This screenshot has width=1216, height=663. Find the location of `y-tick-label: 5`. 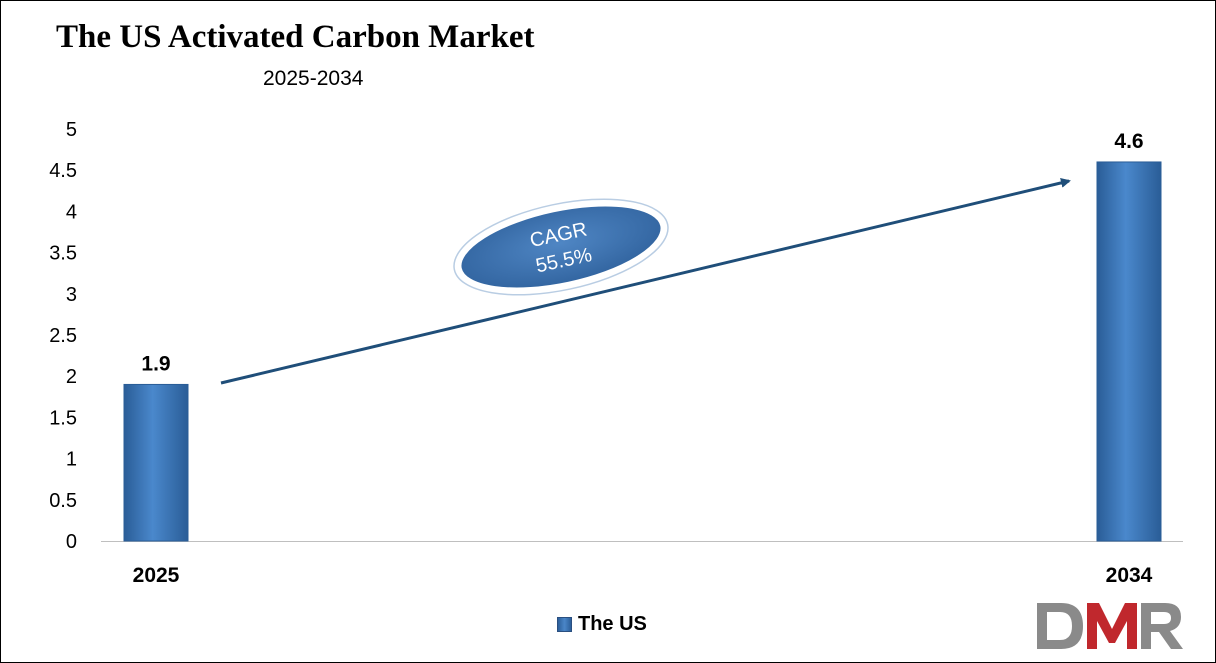

y-tick-label: 5 is located at coordinates (71, 130).